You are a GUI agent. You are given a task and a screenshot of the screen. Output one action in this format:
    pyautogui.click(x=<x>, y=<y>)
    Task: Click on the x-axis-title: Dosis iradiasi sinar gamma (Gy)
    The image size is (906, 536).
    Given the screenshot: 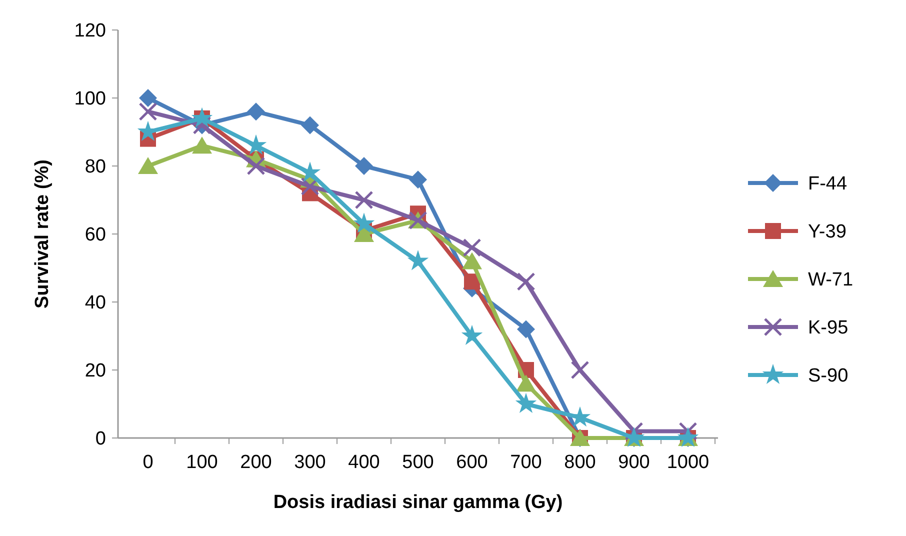 What is the action you would take?
    pyautogui.click(x=418, y=502)
    